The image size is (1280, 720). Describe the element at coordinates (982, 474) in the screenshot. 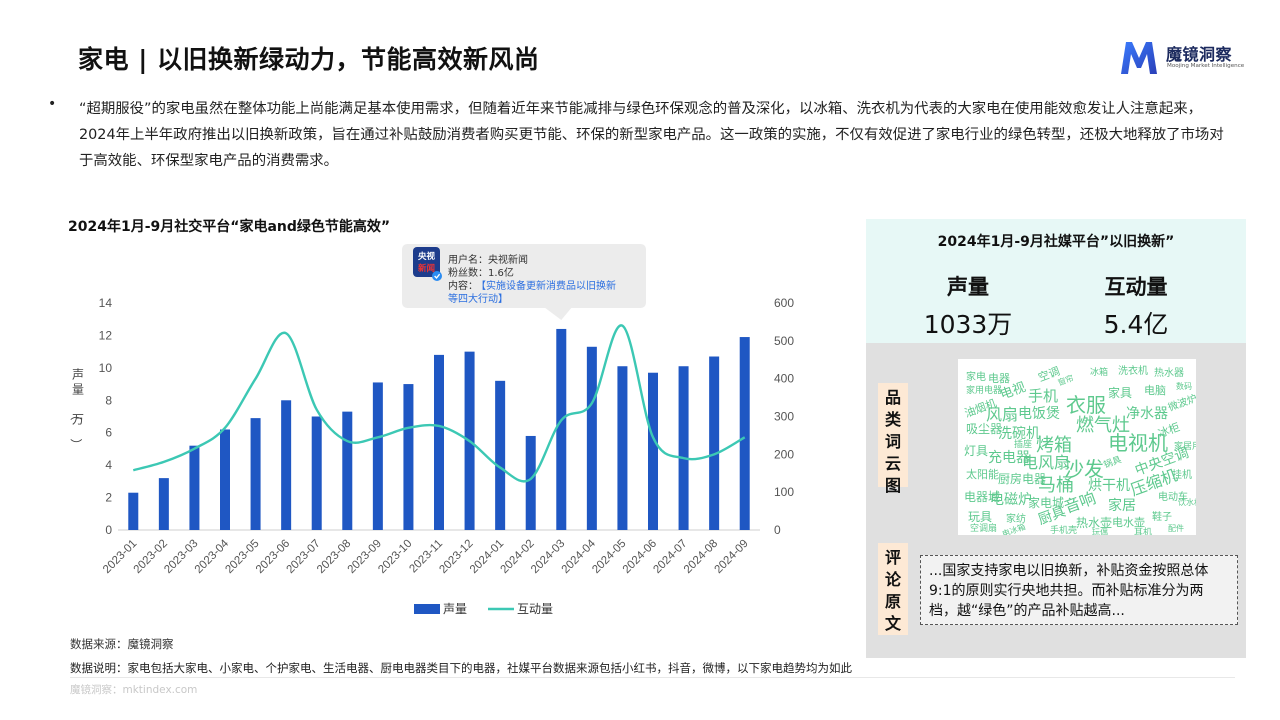

I see `wordcloud-word: 太阳能` at that location.